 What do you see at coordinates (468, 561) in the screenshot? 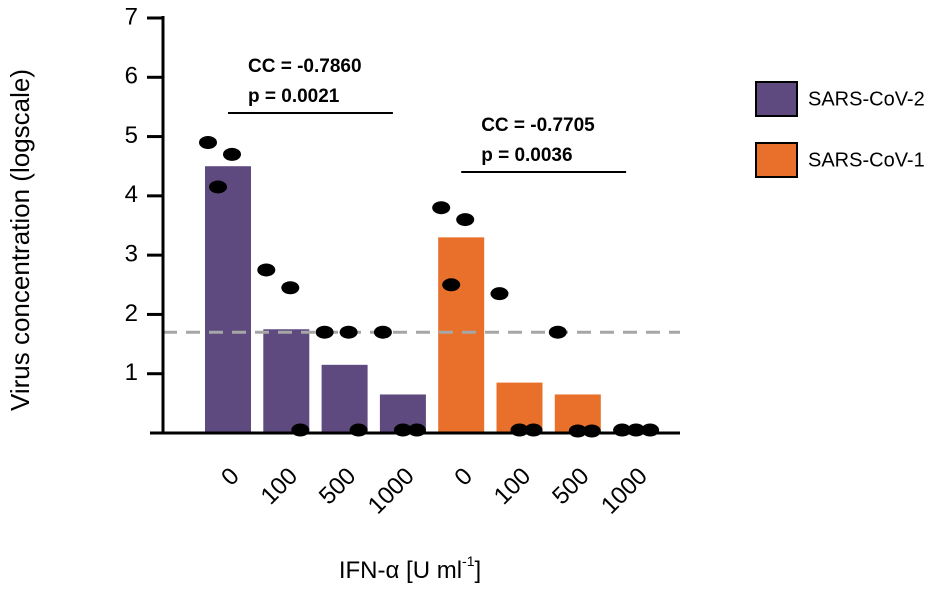
I see `x-axis-label-sup: -1` at bounding box center [468, 561].